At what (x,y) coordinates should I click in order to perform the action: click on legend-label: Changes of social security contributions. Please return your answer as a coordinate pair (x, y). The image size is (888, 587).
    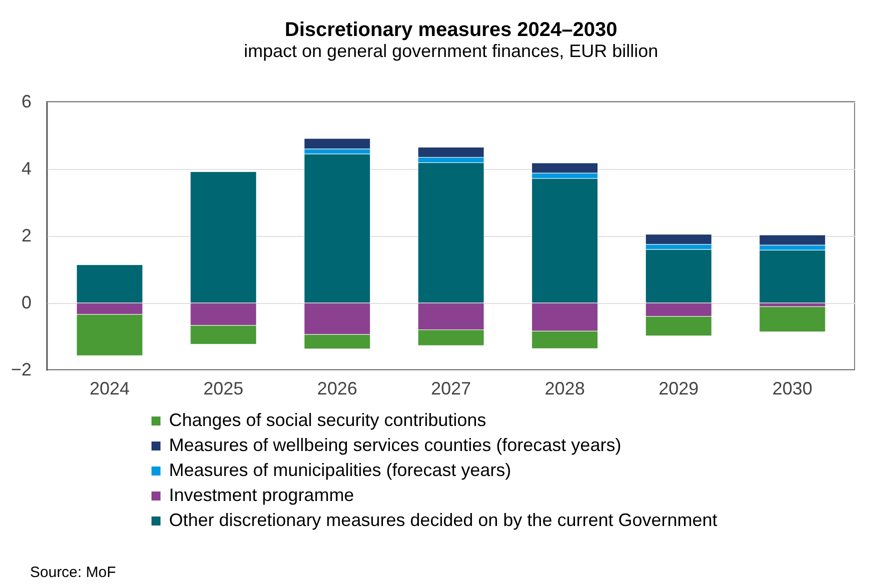
    Looking at the image, I should click on (327, 420).